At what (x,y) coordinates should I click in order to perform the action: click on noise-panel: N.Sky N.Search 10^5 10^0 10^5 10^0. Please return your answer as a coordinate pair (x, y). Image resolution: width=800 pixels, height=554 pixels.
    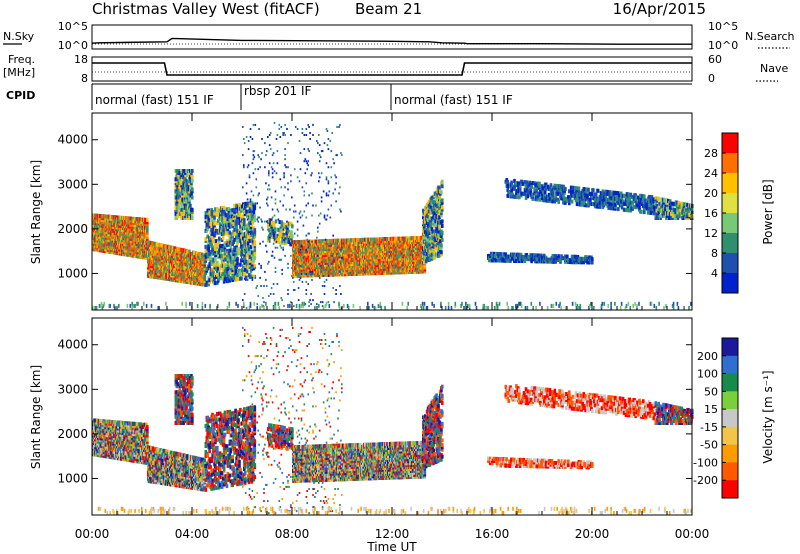
    Looking at the image, I should click on (399, 36).